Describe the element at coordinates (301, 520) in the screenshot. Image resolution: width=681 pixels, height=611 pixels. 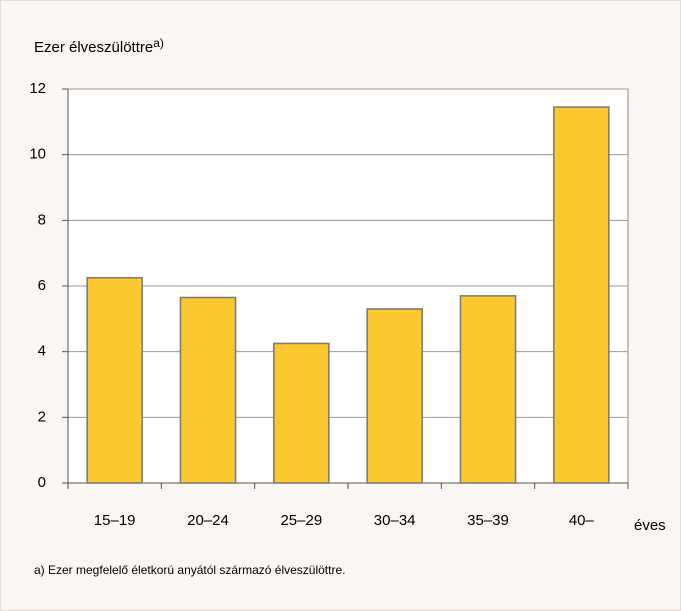
I see `x-tick-label: 25–29` at that location.